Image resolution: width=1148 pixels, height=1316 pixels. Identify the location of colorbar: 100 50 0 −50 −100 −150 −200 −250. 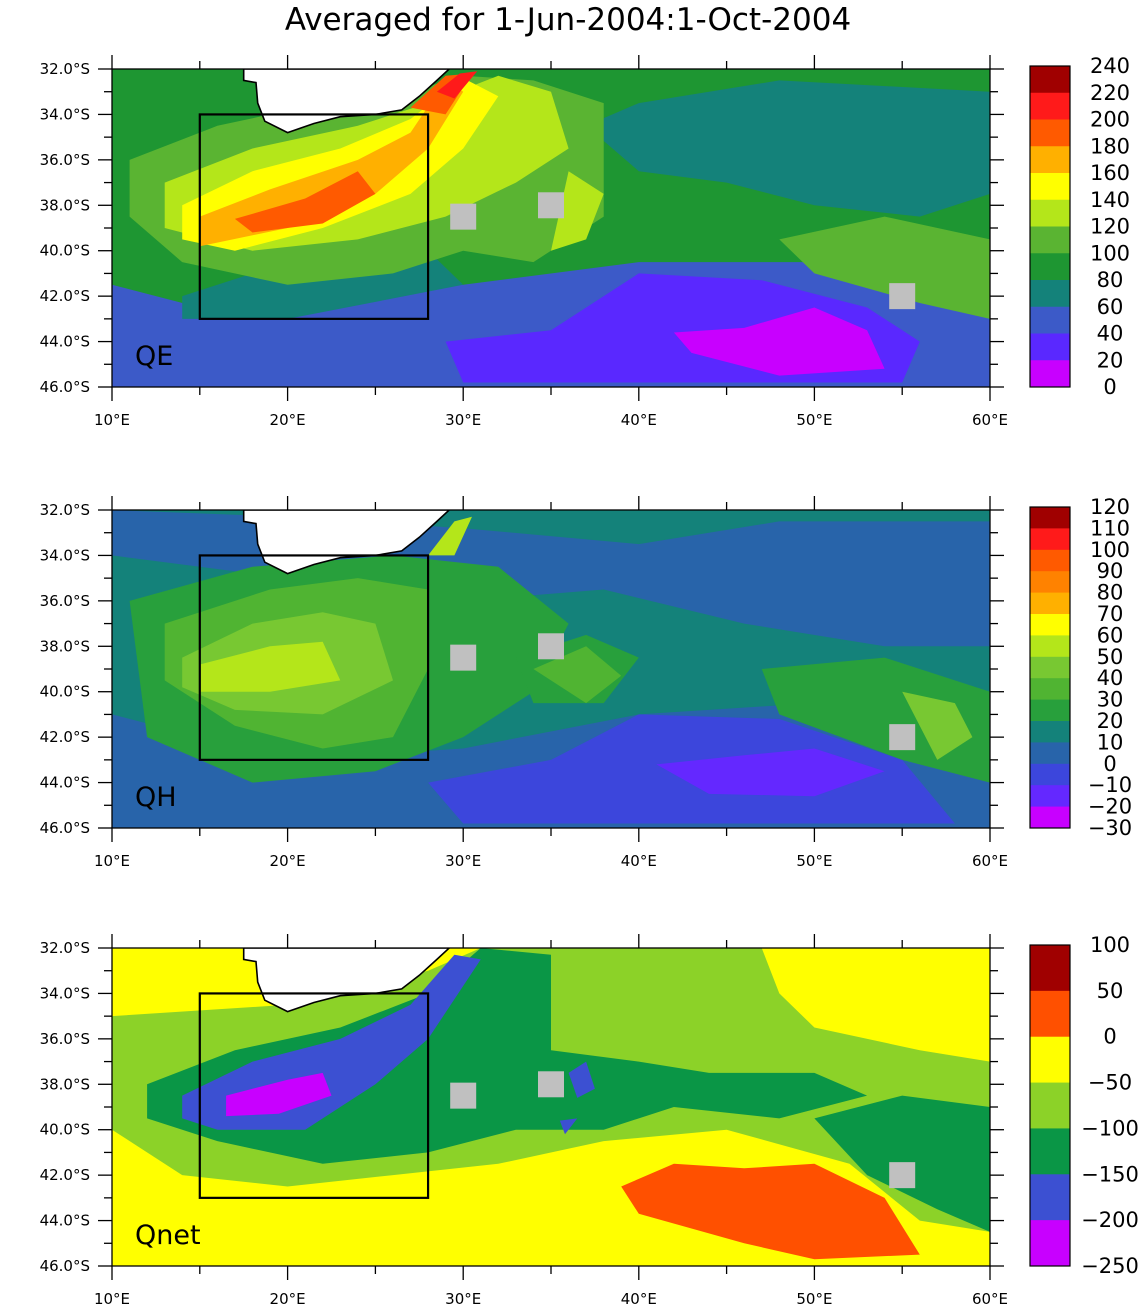
(1084, 1105).